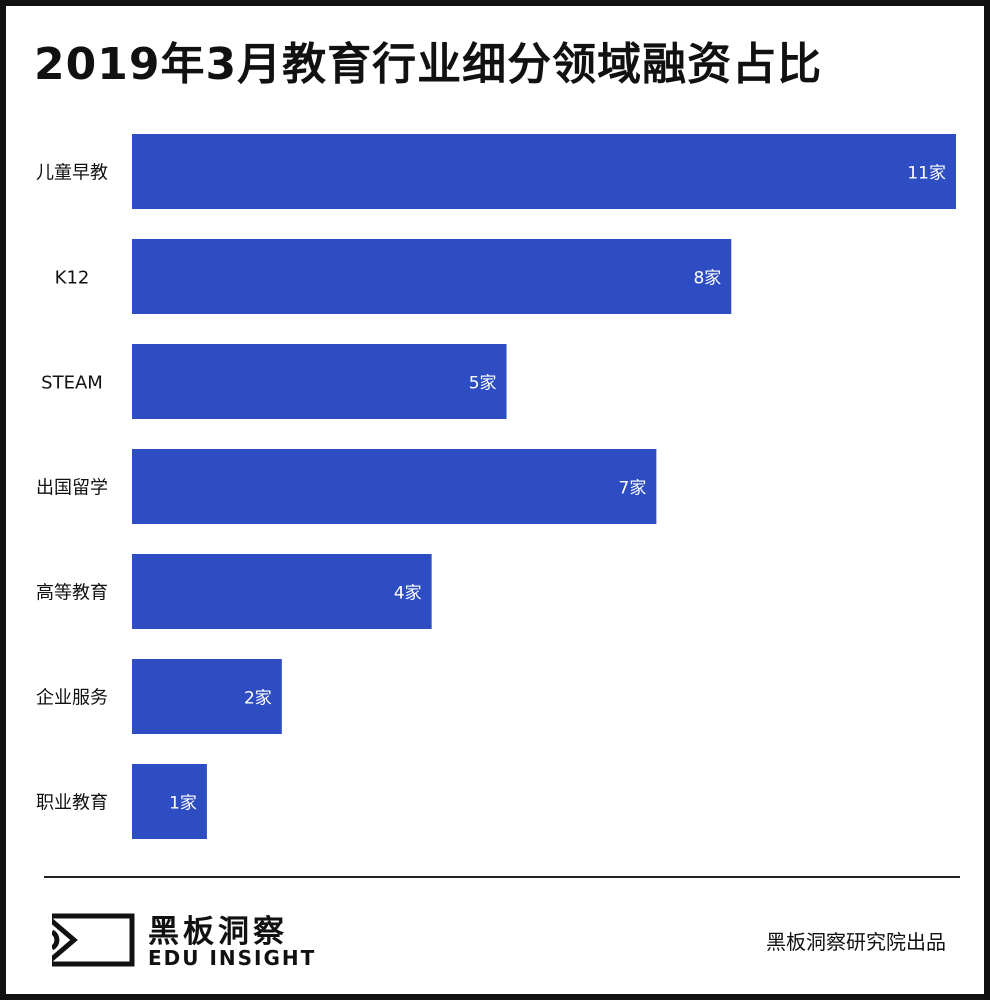 Image resolution: width=990 pixels, height=1000 pixels. I want to click on logo-name-en: EDU INSIGHT, so click(232, 958).